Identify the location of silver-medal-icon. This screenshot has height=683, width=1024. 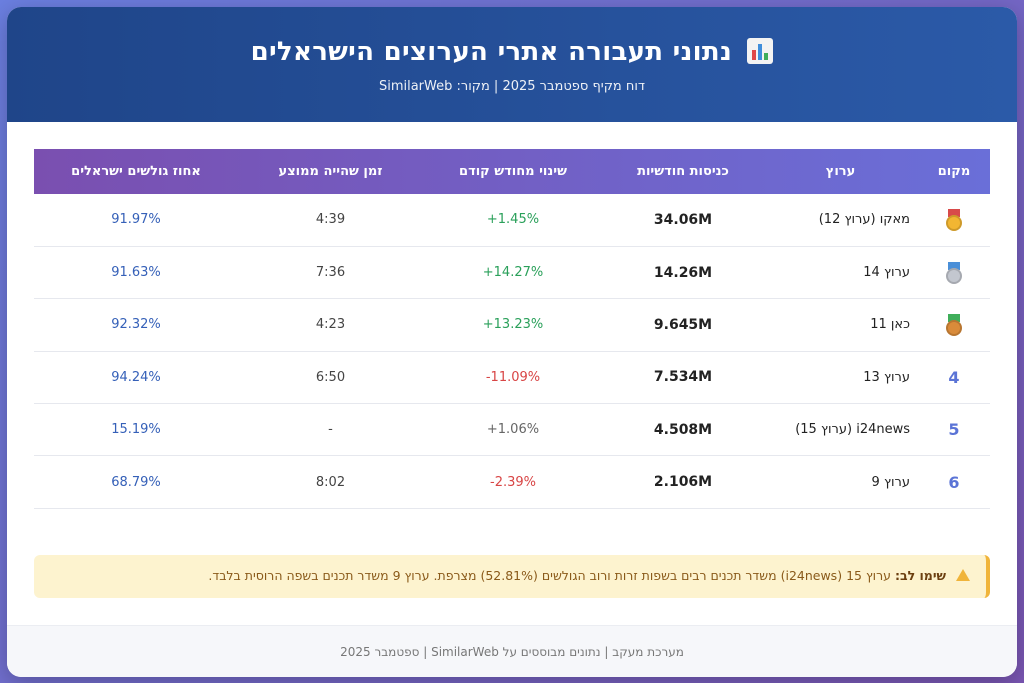
(954, 272).